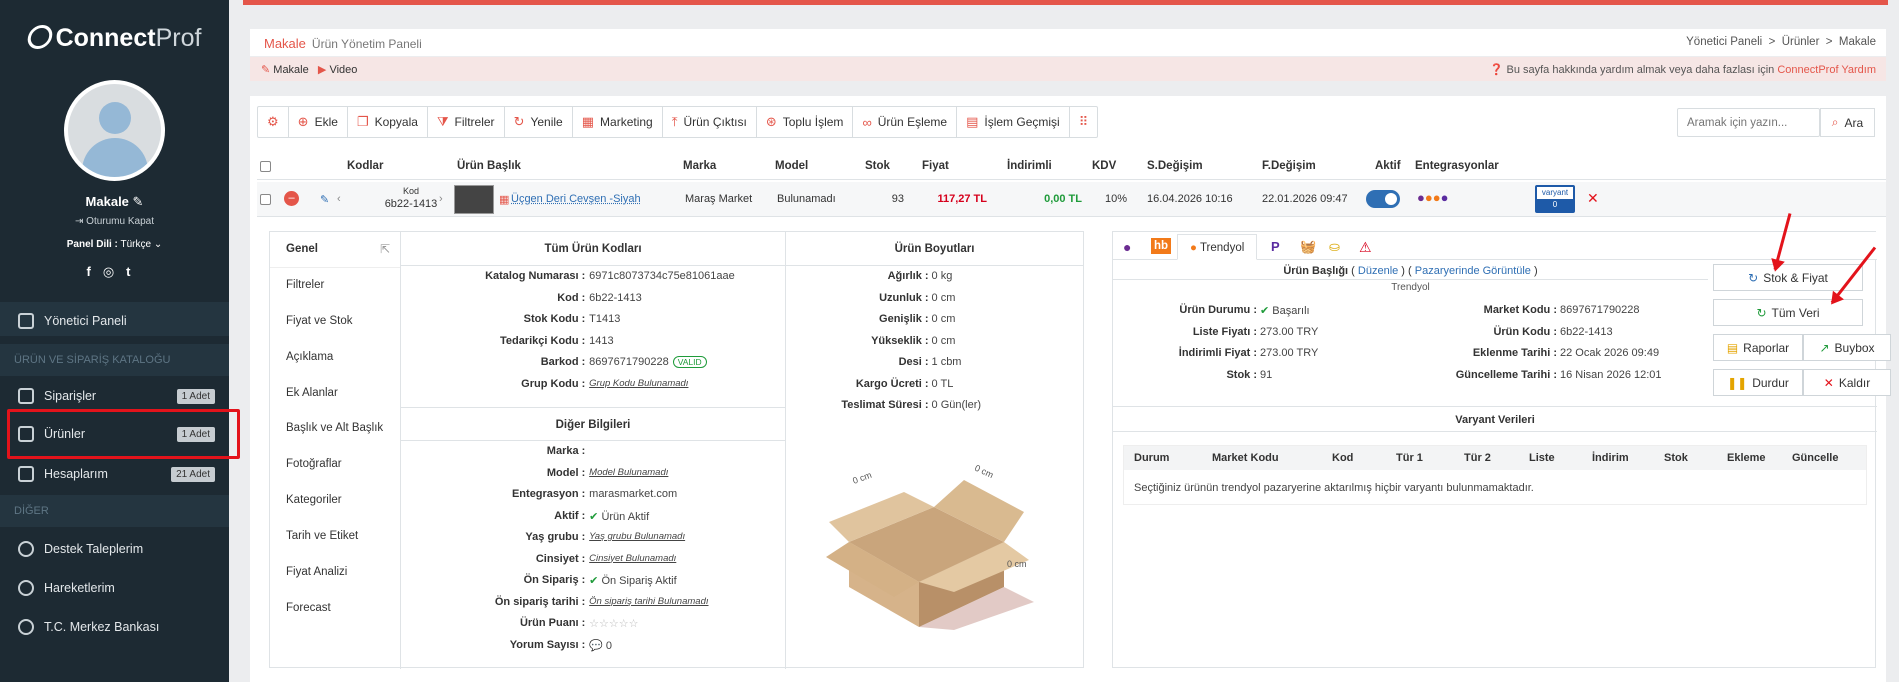 Image resolution: width=1899 pixels, height=682 pixels. I want to click on expand-icon: ⇱, so click(385, 249).